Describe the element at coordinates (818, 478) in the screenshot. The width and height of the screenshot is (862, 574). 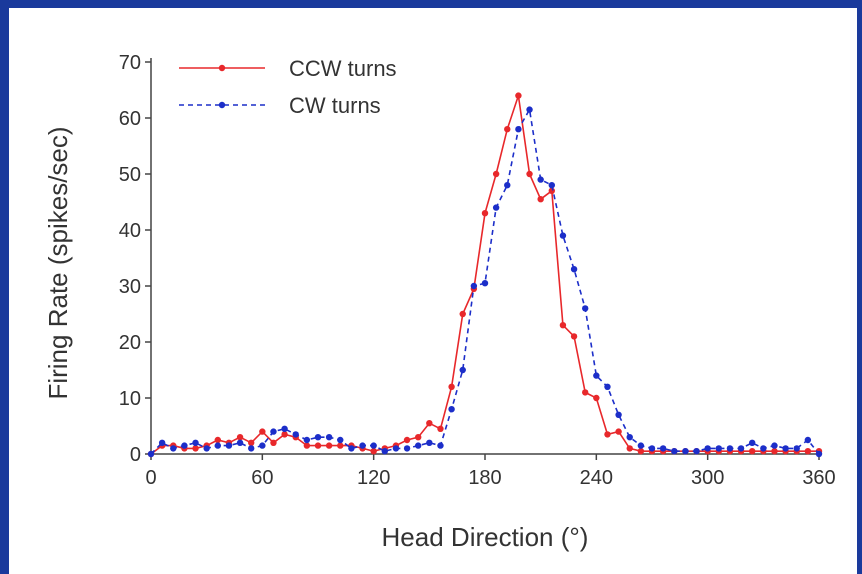
I see `x-tick-label: 360` at that location.